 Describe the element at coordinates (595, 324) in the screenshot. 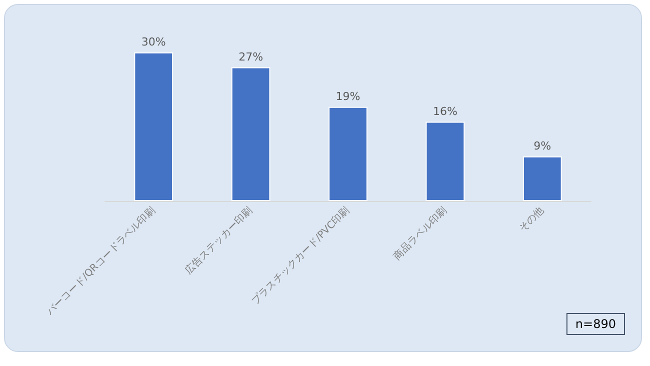

I see `text: n=890` at that location.